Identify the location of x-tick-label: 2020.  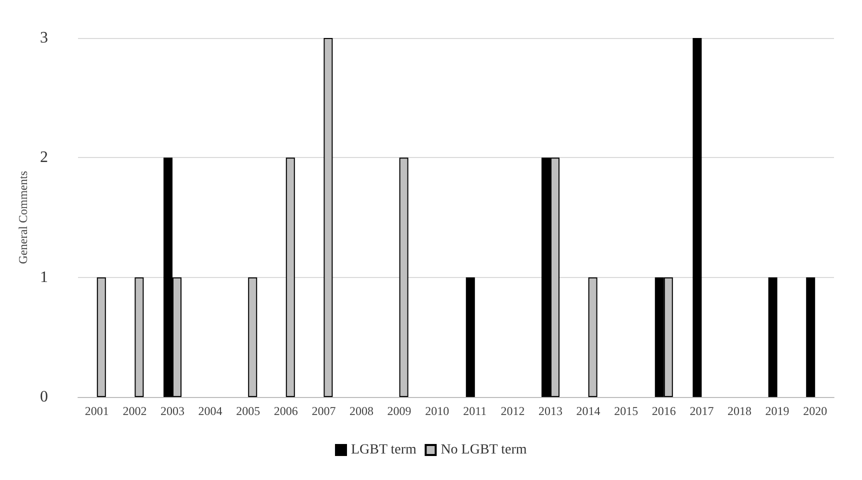
(815, 411).